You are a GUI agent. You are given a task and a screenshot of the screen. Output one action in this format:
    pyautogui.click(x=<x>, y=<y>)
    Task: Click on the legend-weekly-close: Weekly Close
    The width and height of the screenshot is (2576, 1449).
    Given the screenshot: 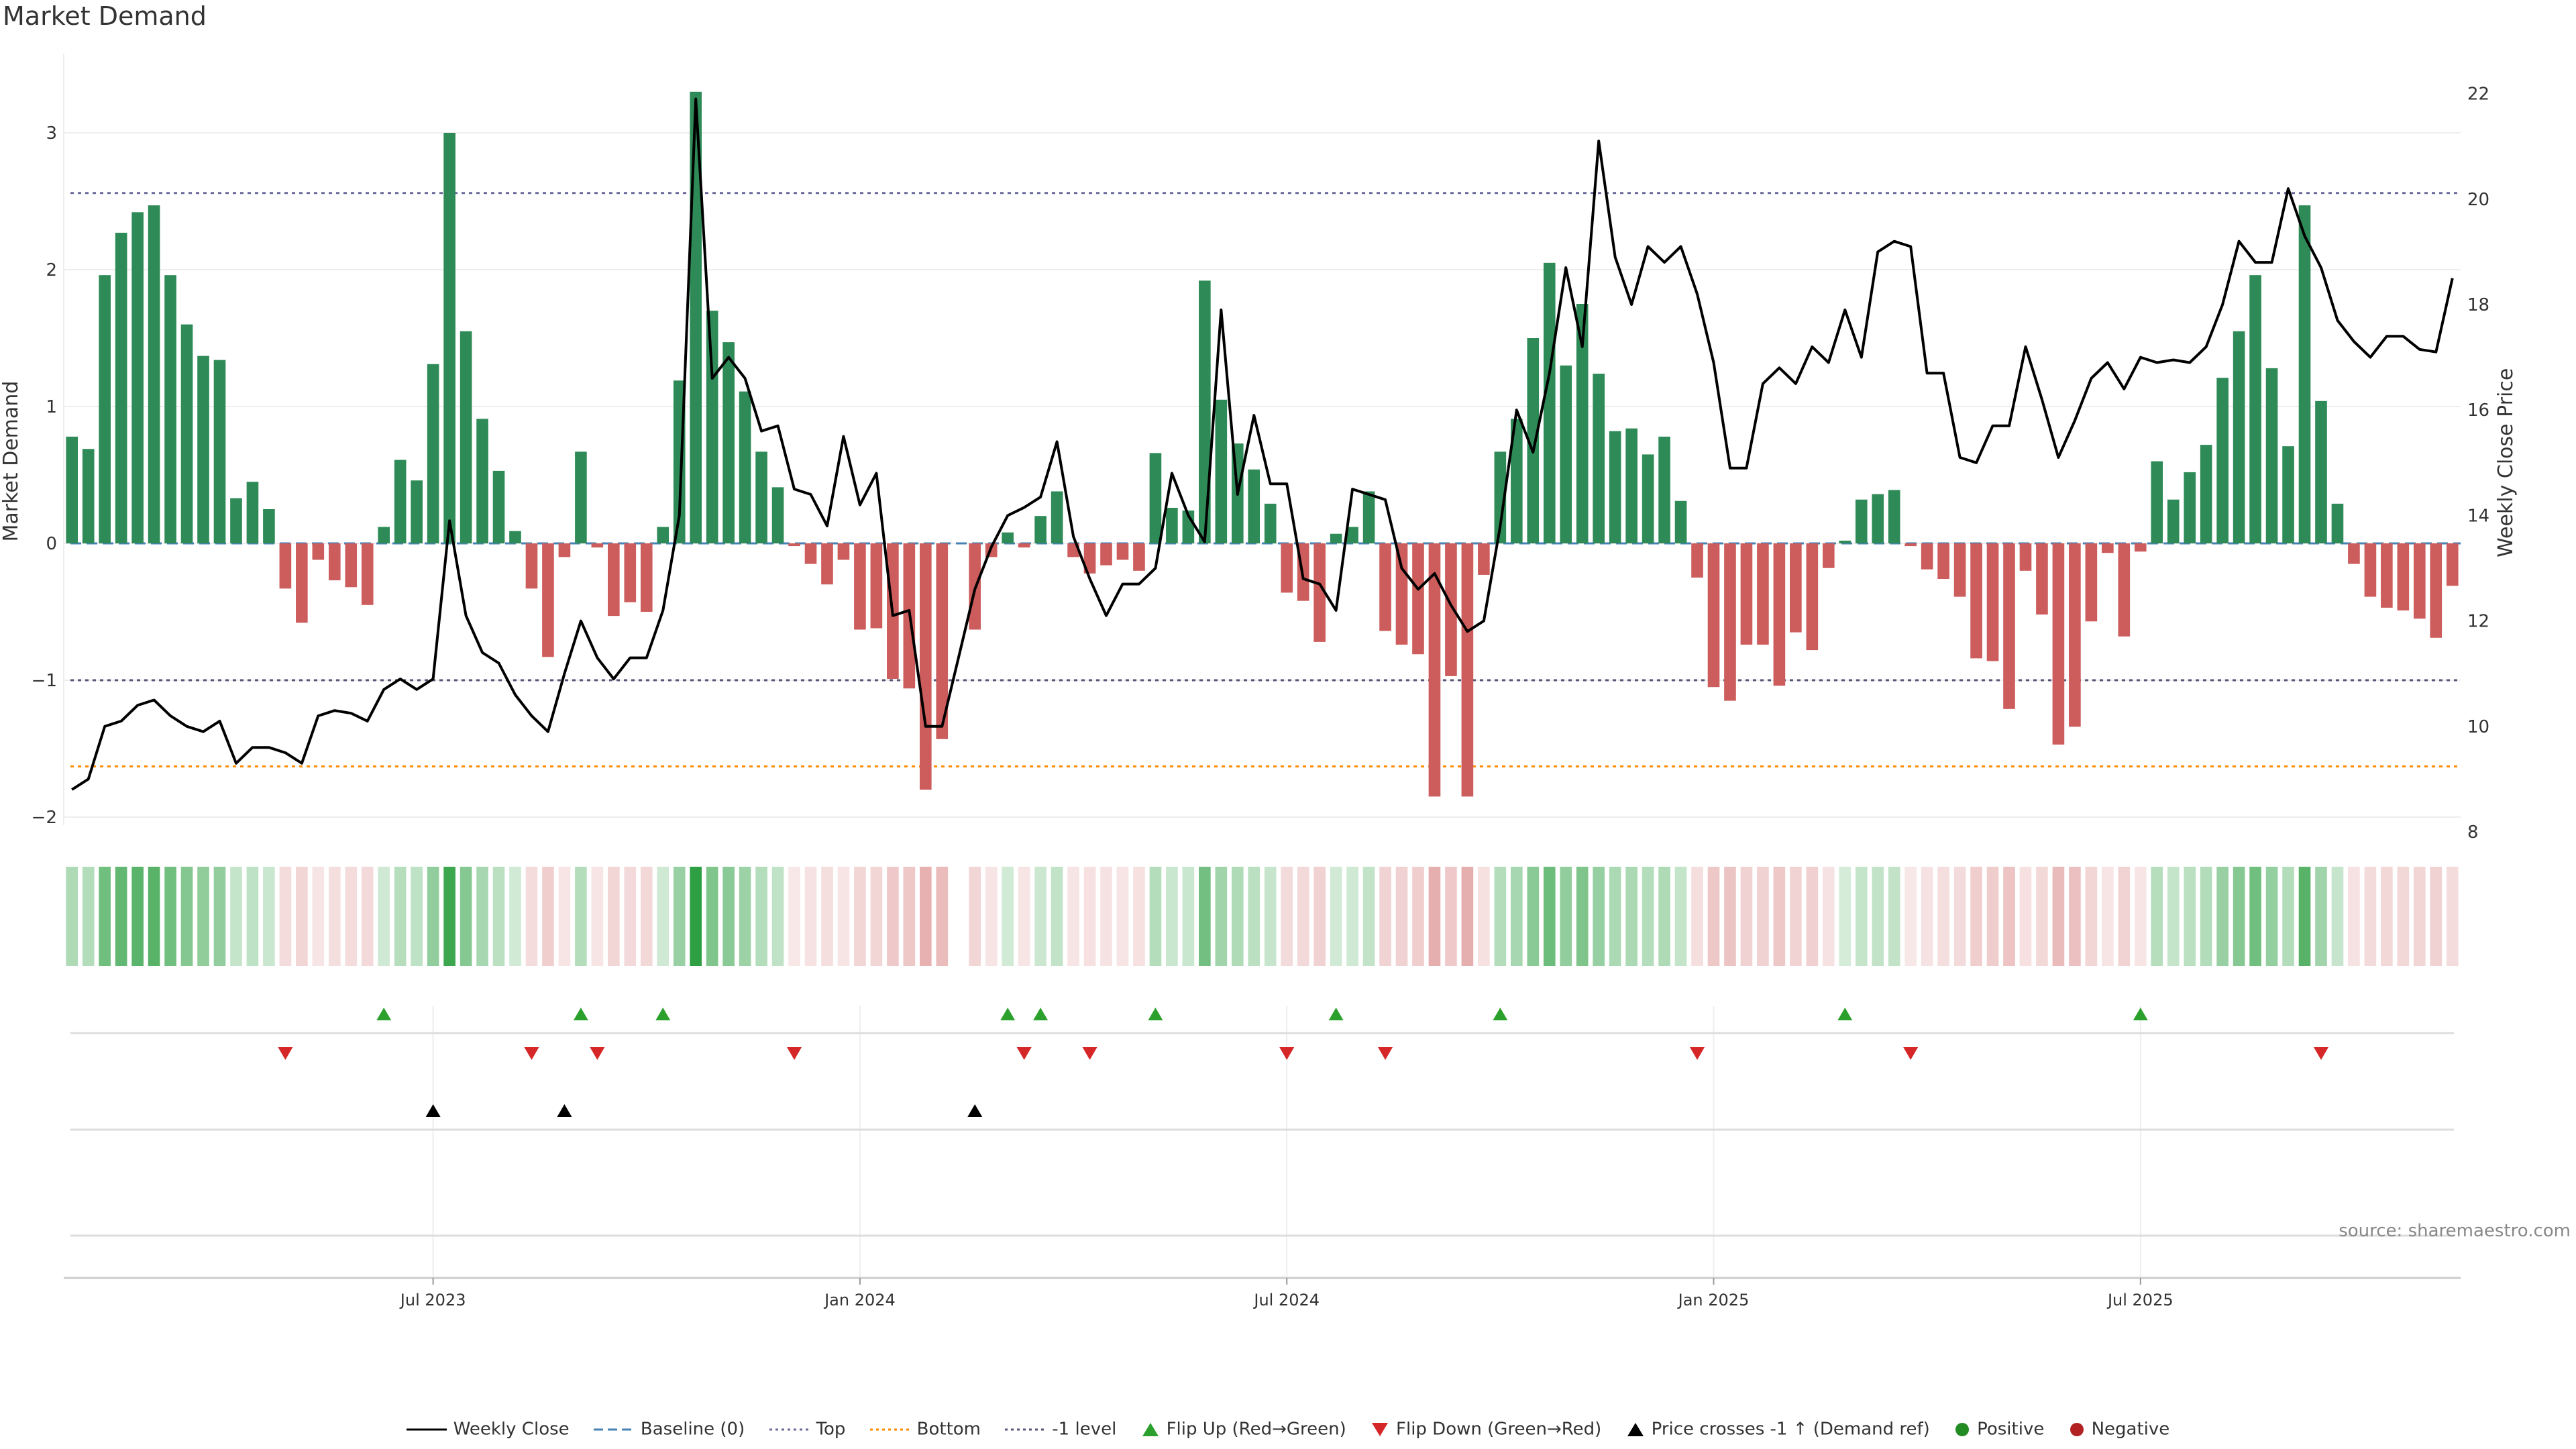 What is the action you would take?
    pyautogui.click(x=488, y=1429)
    